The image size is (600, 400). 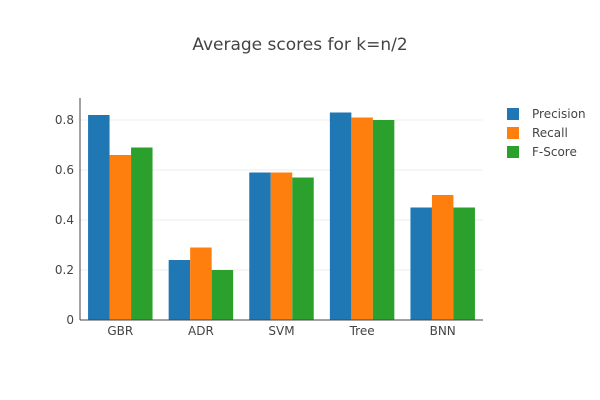 What do you see at coordinates (260, 246) in the screenshot?
I see `bar-precision-svm` at bounding box center [260, 246].